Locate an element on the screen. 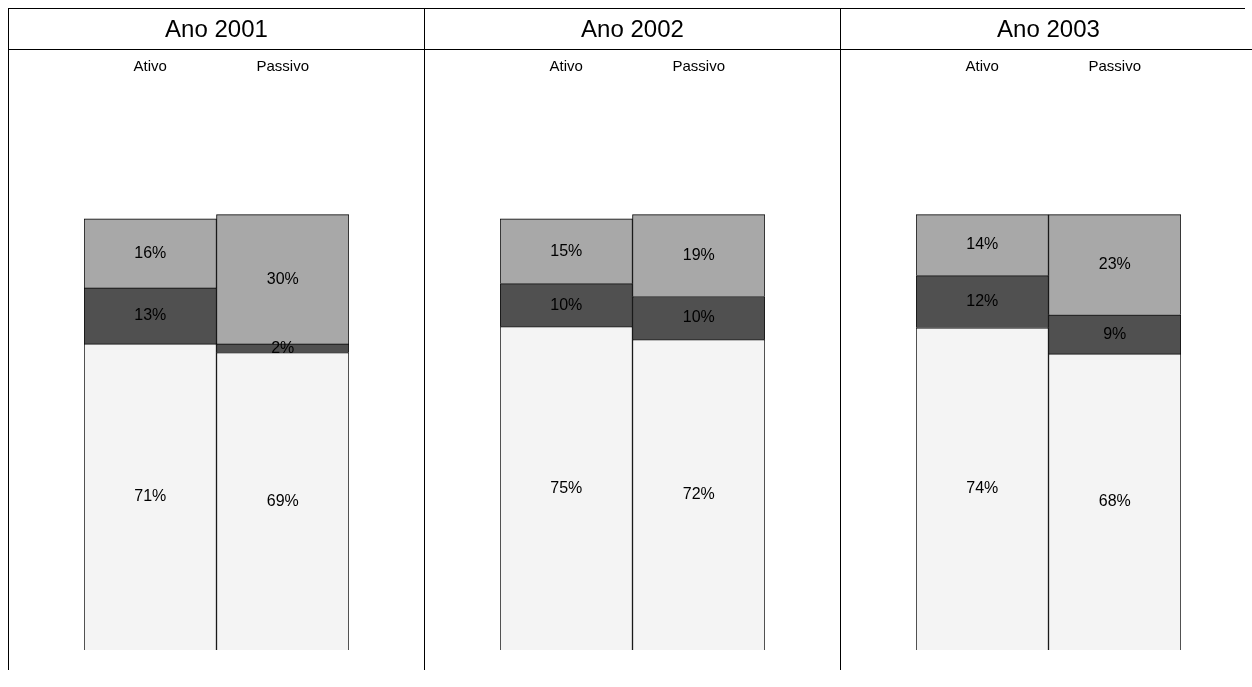 The image size is (1252, 687). data-label: 74% is located at coordinates (982, 488).